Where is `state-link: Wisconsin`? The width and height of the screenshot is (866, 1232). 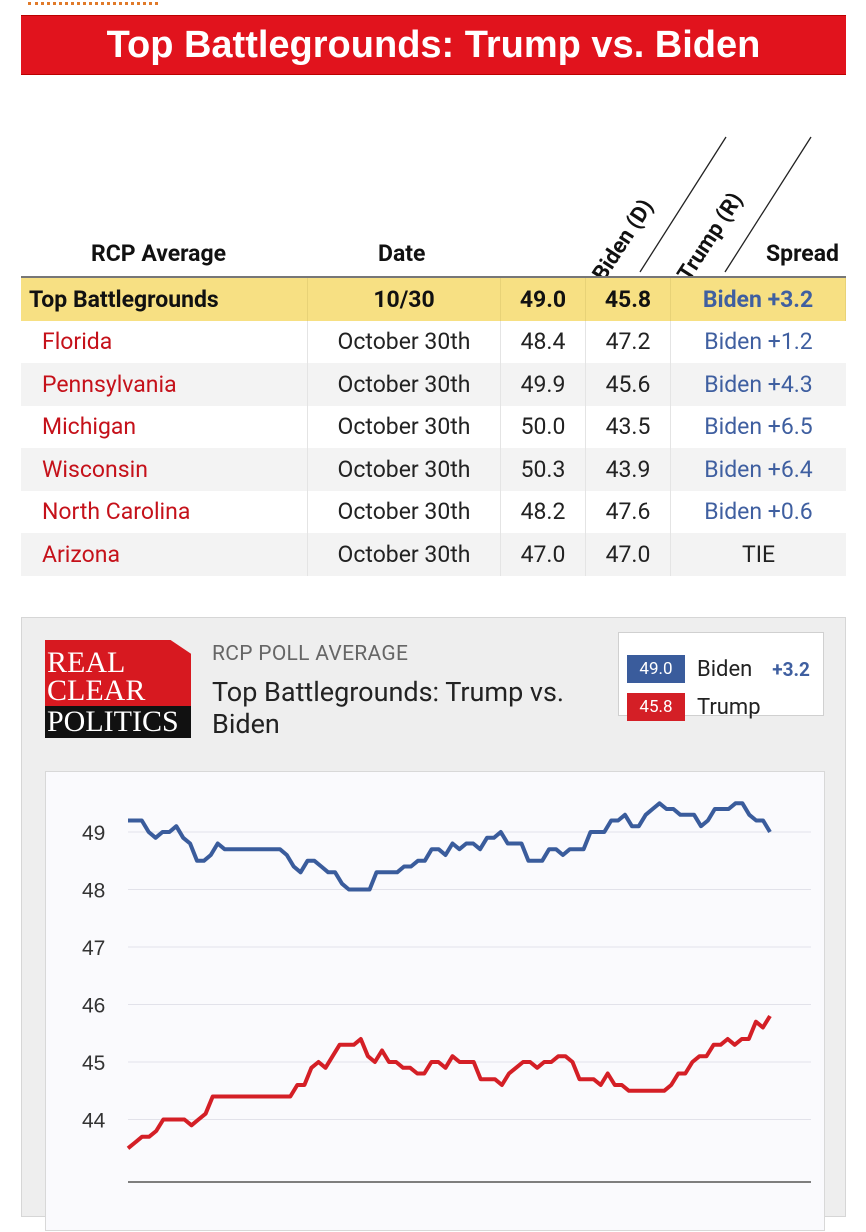 state-link: Wisconsin is located at coordinates (164, 469).